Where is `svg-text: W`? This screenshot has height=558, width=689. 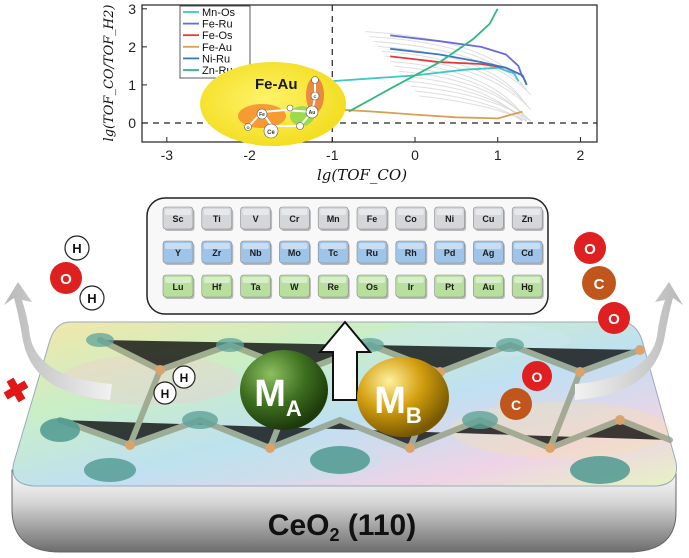
svg-text: W is located at coordinates (294, 287).